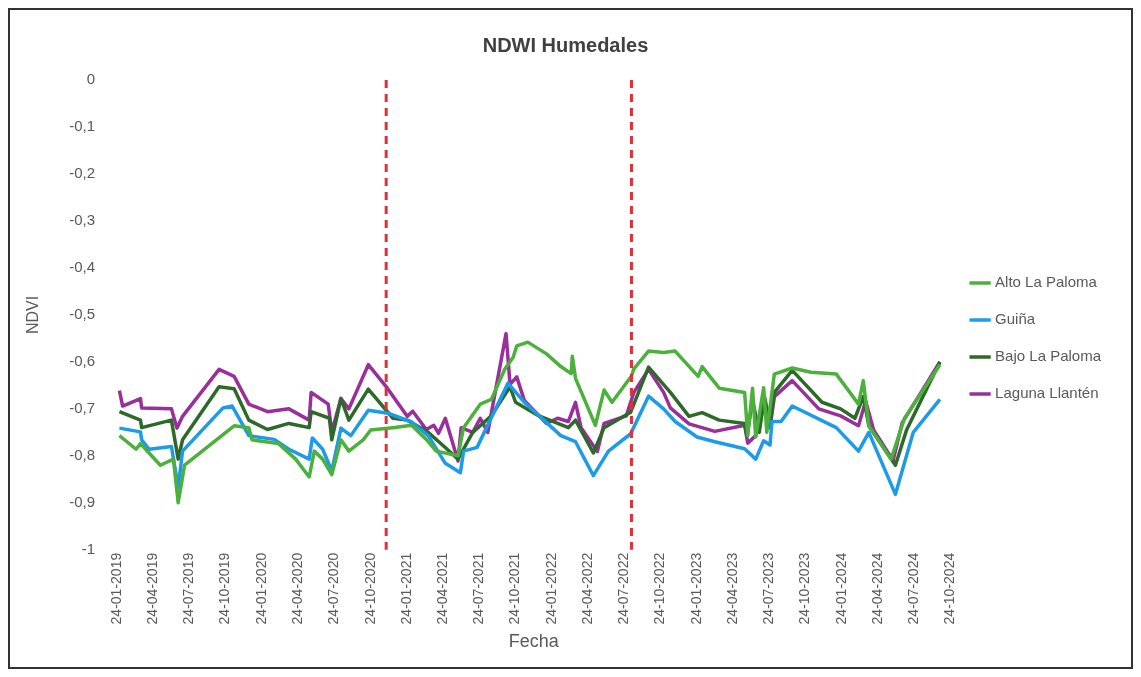  Describe the element at coordinates (1015, 319) in the screenshot. I see `legend-label: Guiña` at that location.